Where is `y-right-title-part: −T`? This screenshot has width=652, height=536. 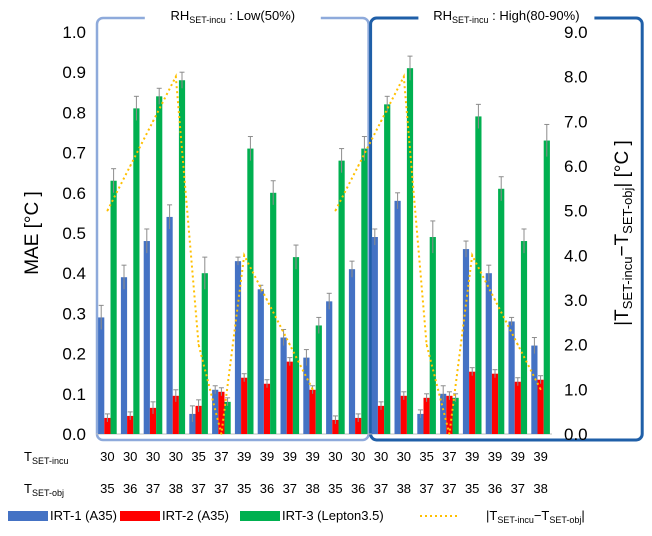
y-right-title-part: −T is located at coordinates (622, 244).